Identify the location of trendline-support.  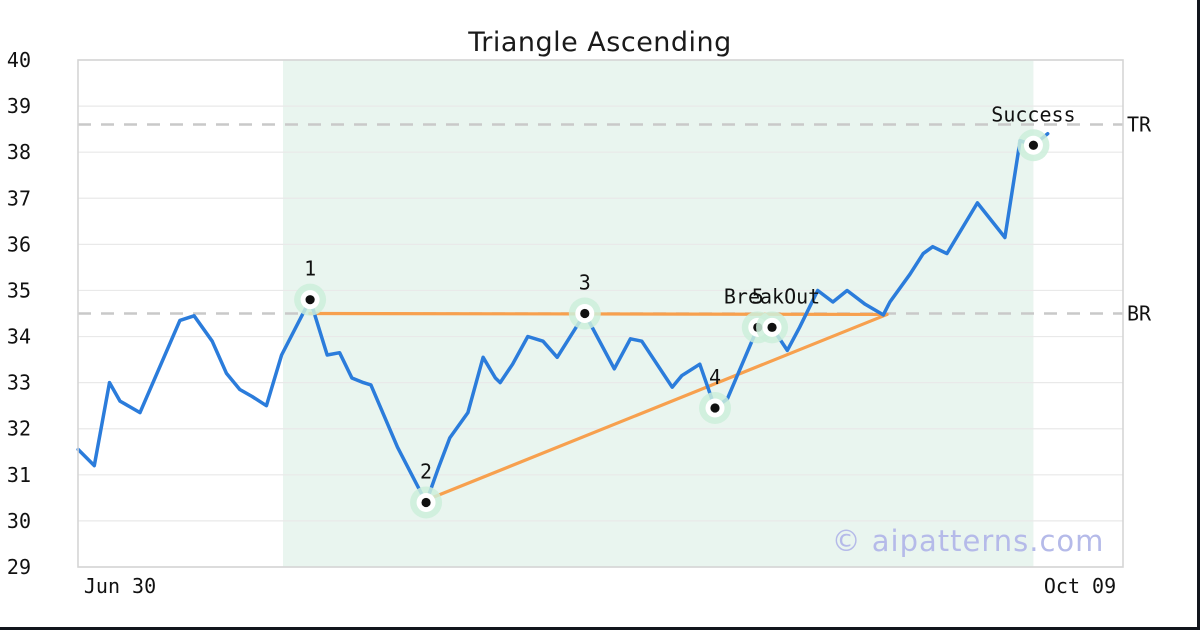
(656, 407).